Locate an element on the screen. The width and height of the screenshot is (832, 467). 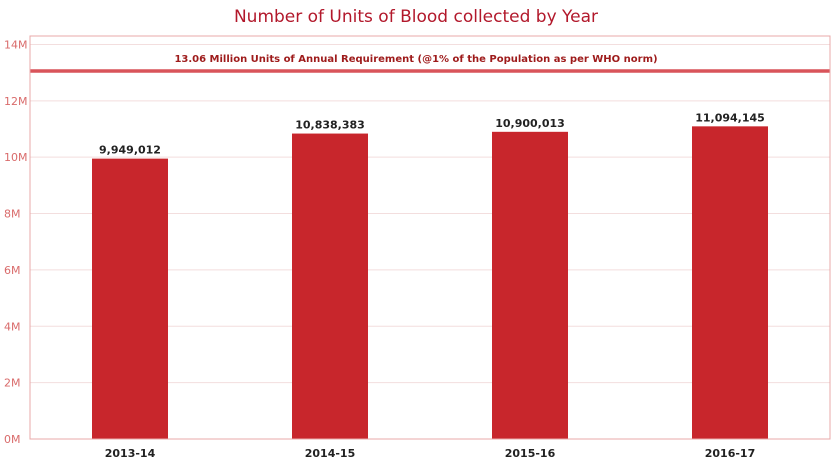
x-axis: 2013-14 2014-15 2015-16 2016-17 is located at coordinates (430, 453).